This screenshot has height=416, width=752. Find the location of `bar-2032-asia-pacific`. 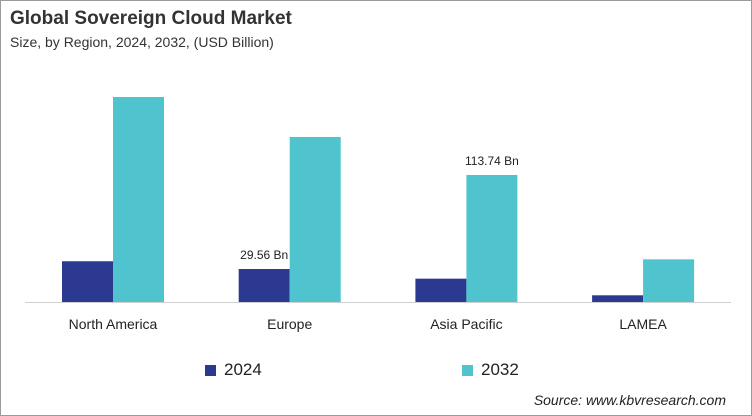

bar-2032-asia-pacific is located at coordinates (492, 238).